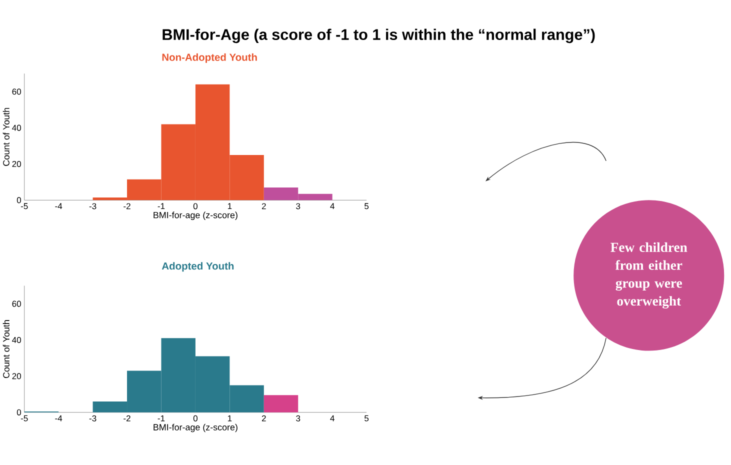 This screenshot has height=465, width=731. I want to click on chart-subtitle: Non-Adopted Youth, so click(209, 59).